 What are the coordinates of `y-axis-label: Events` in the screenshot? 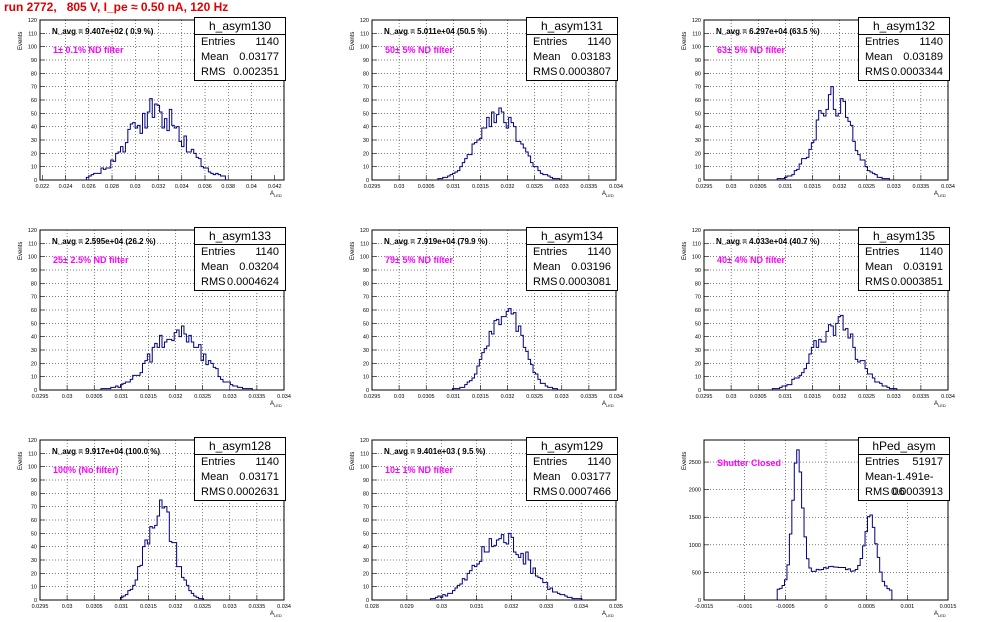 It's located at (21, 460).